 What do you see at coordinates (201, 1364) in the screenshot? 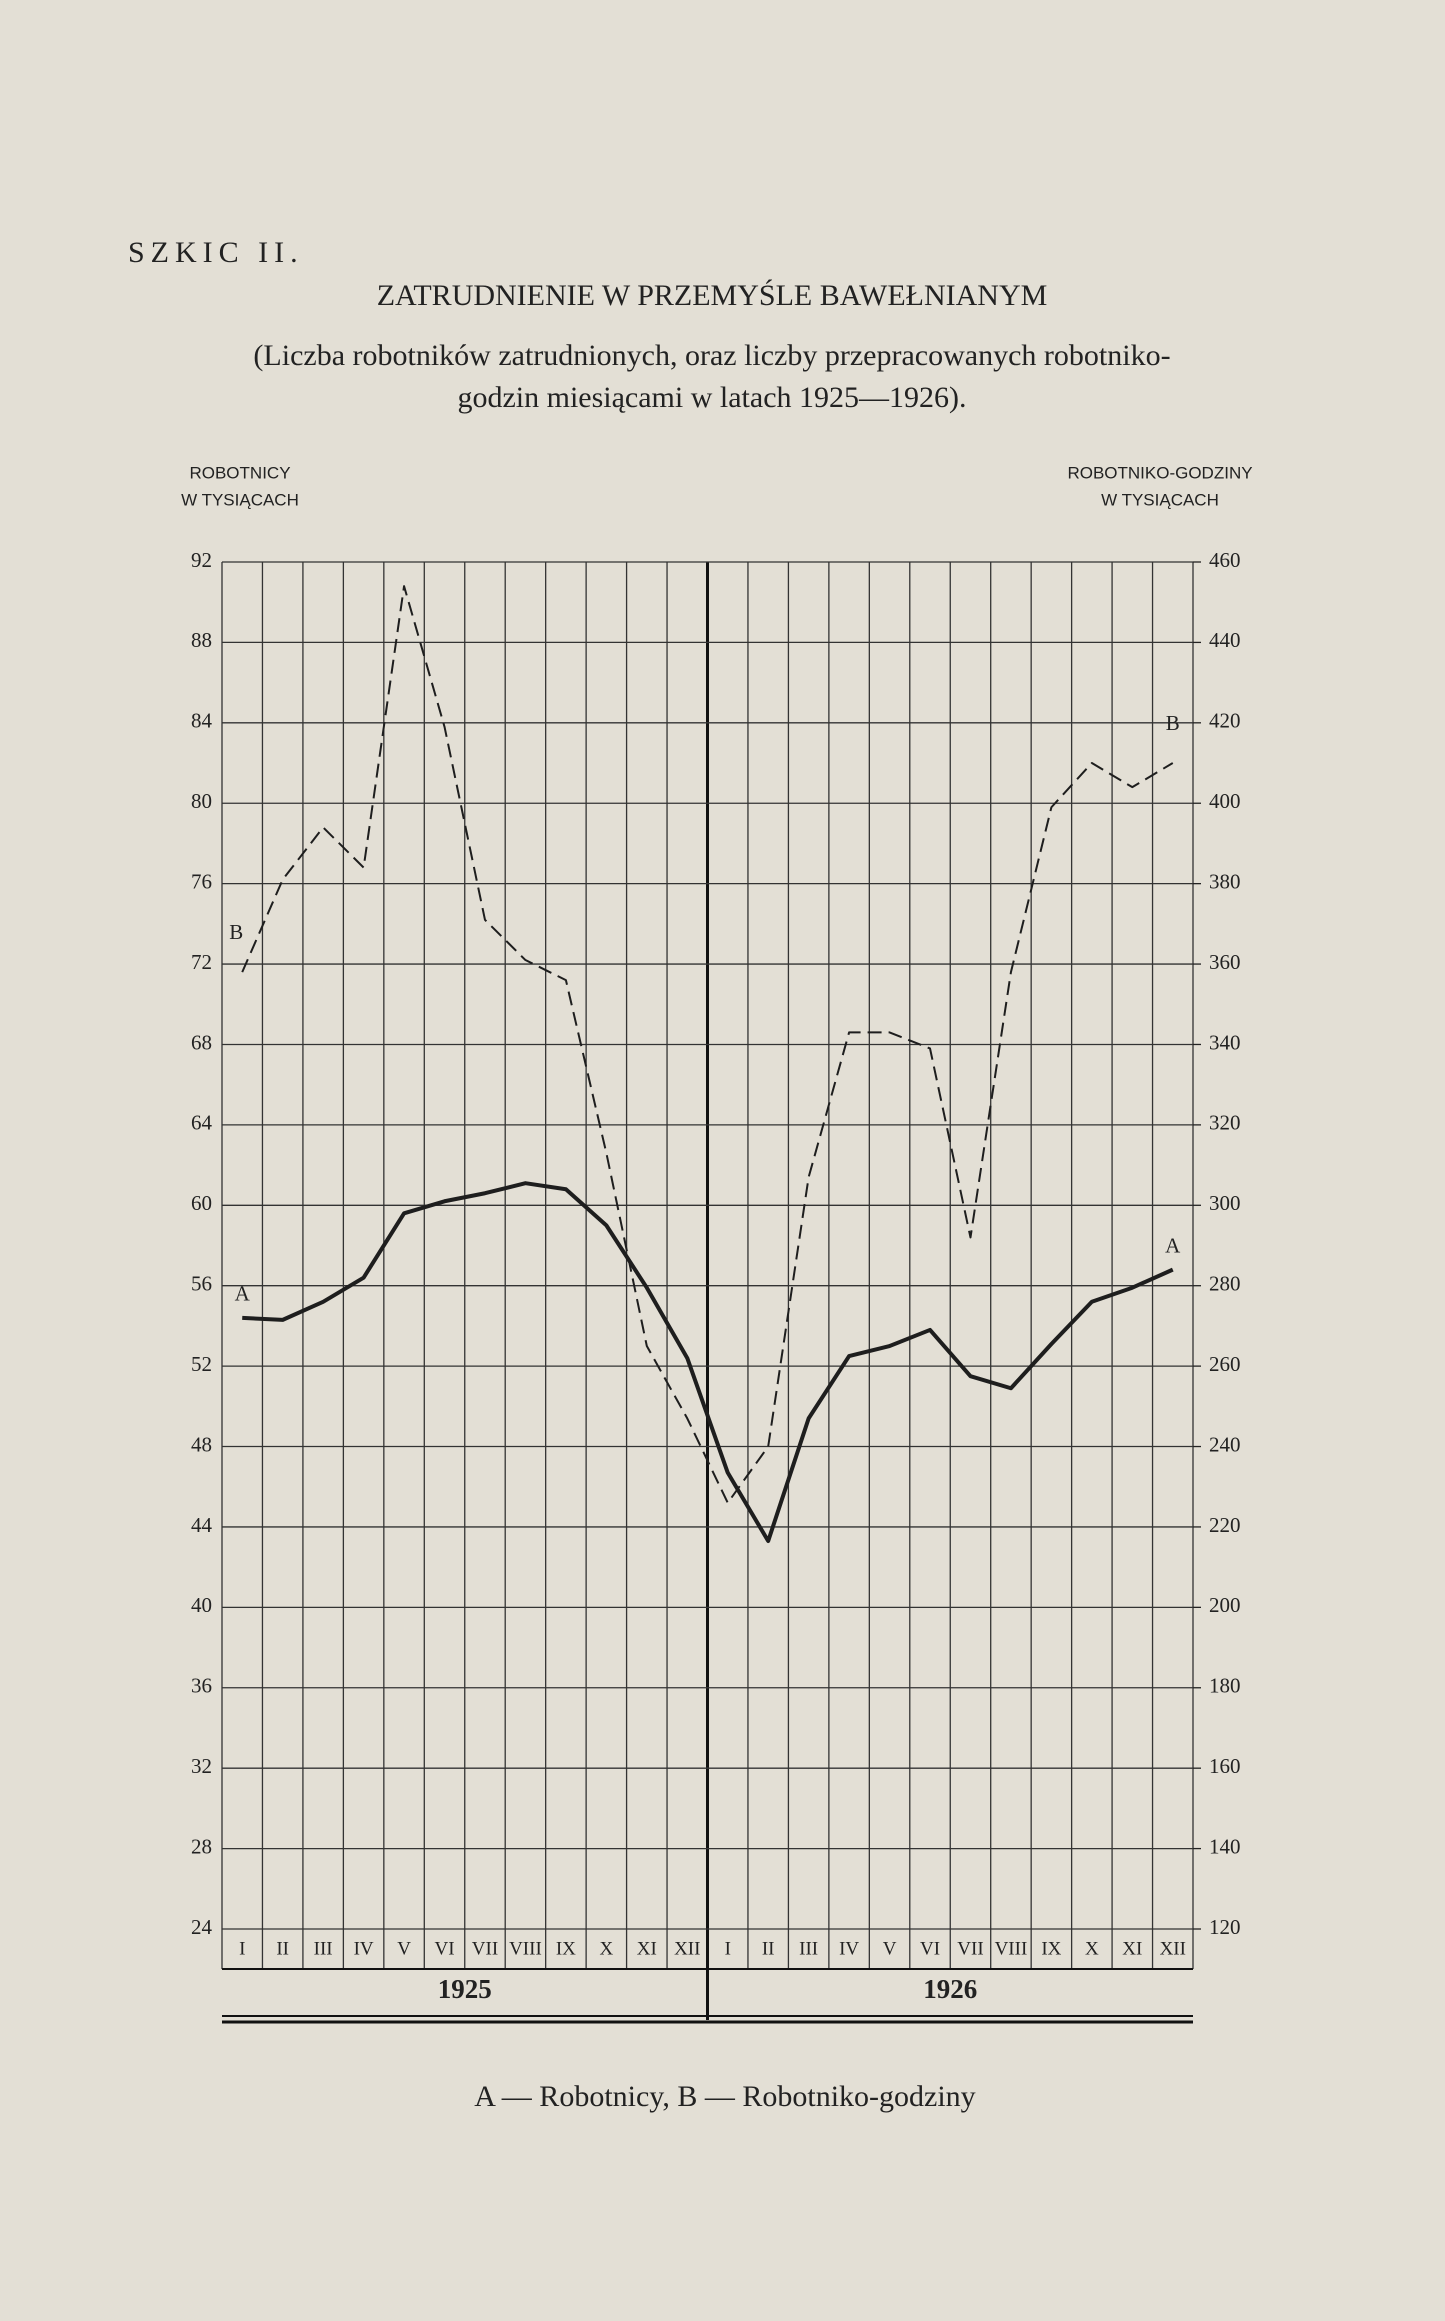
I see `y-tick-label: 52` at bounding box center [201, 1364].